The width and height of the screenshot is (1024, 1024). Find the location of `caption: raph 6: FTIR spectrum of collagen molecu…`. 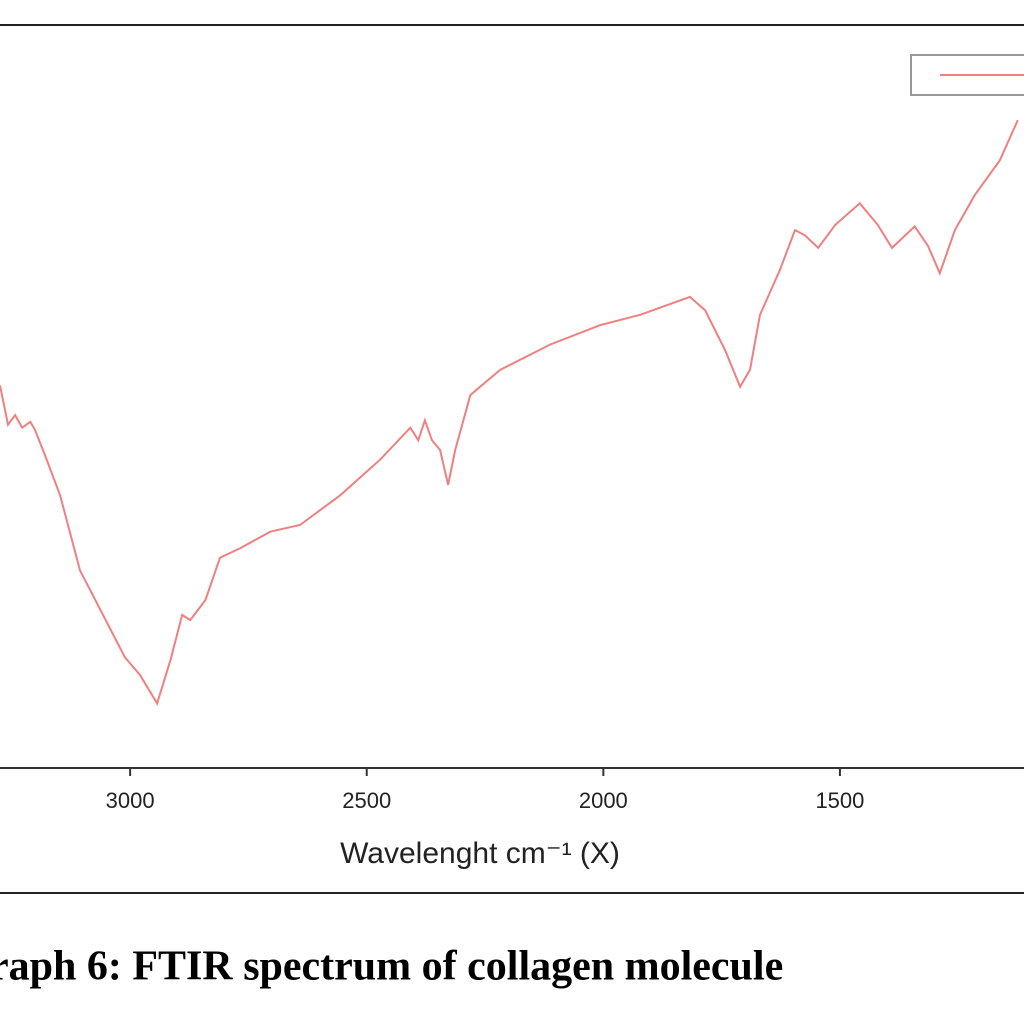

caption: raph 6: FTIR spectrum of collagen molecu… is located at coordinates (391, 967).